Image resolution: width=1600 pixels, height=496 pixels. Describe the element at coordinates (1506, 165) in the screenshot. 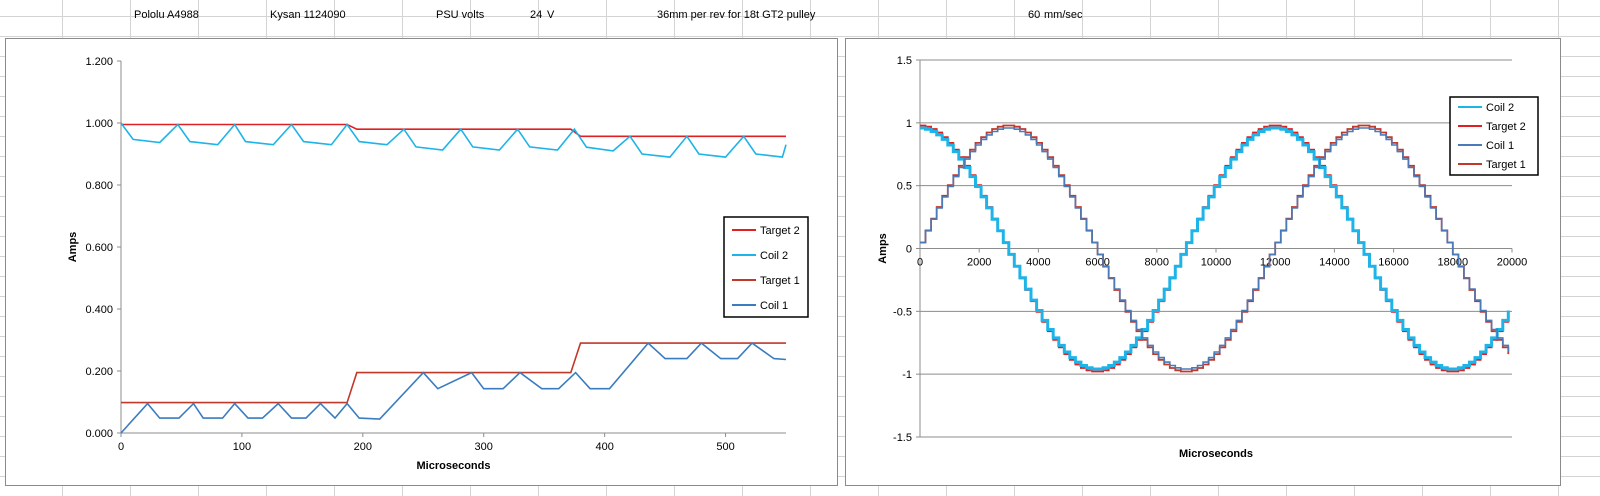

I see `right-chart-legend-label-target-1: Target 1` at that location.